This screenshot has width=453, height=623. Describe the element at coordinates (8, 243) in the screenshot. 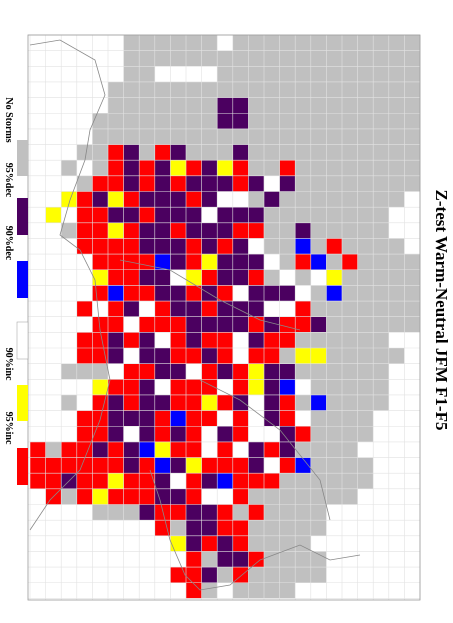

I see `legend-label: 90%dec` at that location.